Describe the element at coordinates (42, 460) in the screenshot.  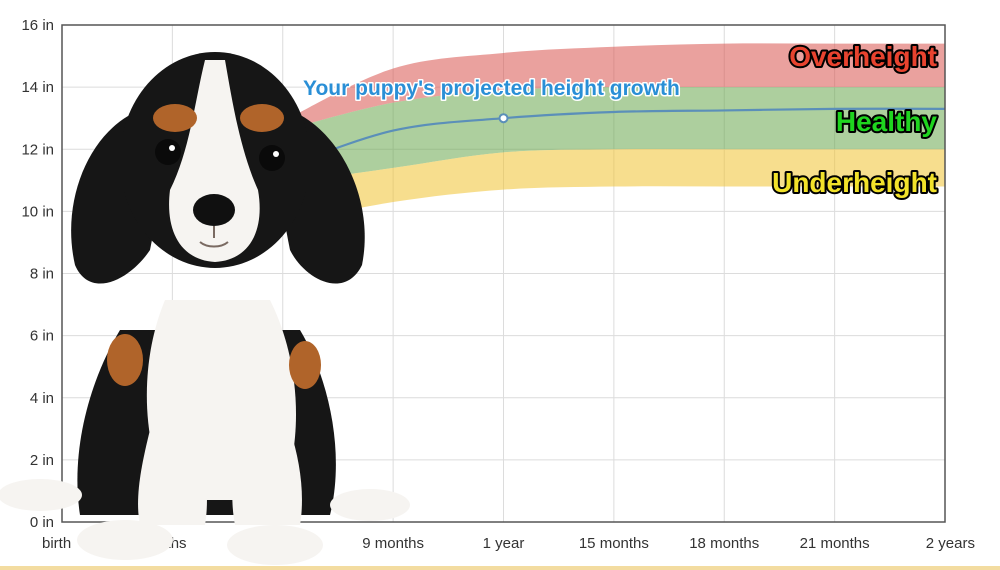
I see `y-tick-label: 2 in` at that location.